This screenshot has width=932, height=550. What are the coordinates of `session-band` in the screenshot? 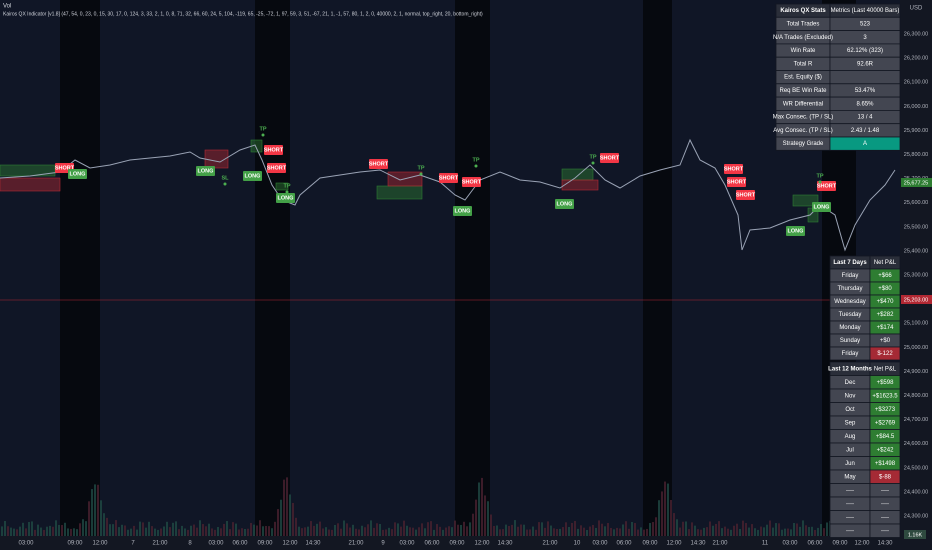 It's located at (80, 268).